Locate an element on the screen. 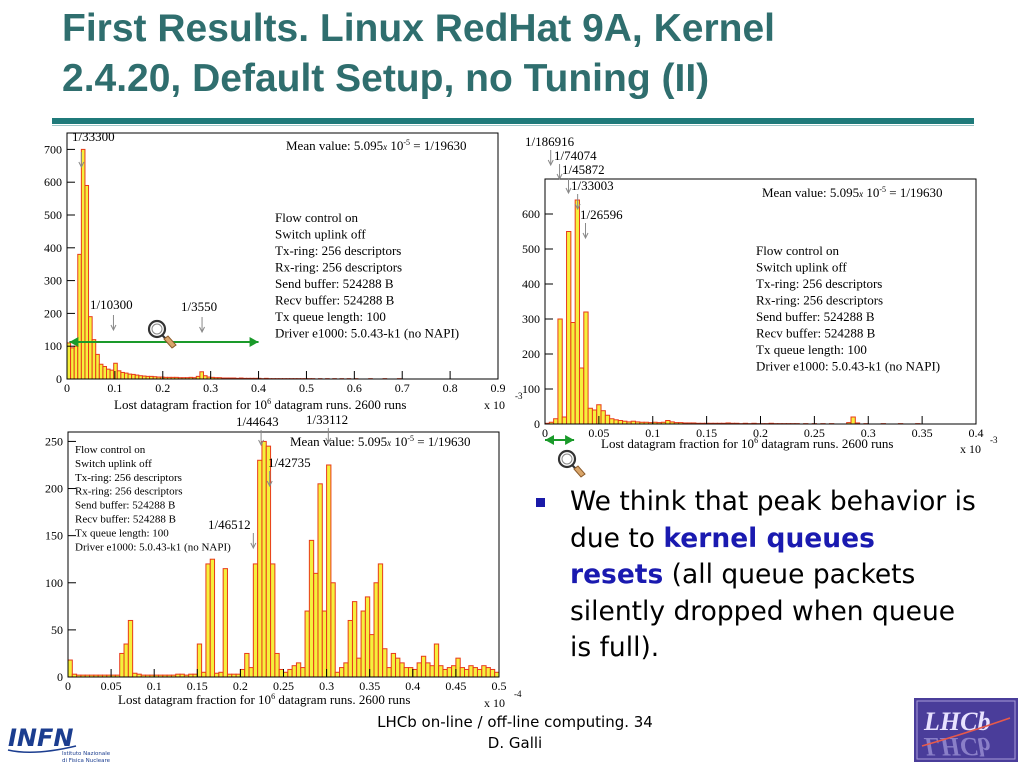 This screenshot has height=768, width=1024. legend-line: Switch uplink off is located at coordinates (801, 267).